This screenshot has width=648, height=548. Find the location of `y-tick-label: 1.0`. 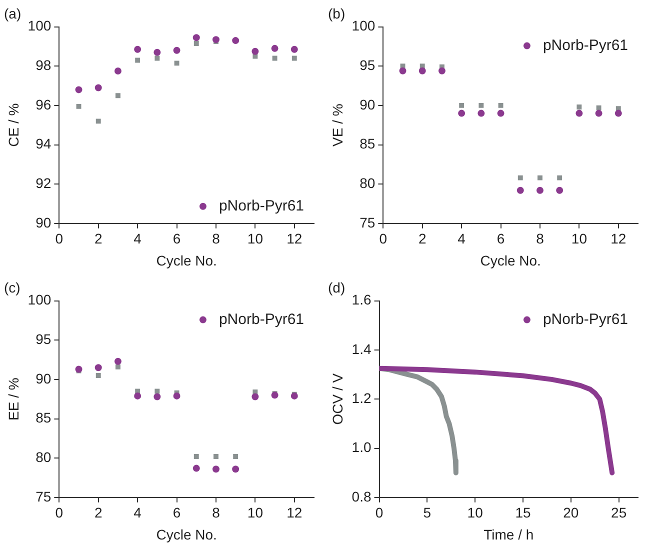

y-tick-label: 1.0 is located at coordinates (362, 447).